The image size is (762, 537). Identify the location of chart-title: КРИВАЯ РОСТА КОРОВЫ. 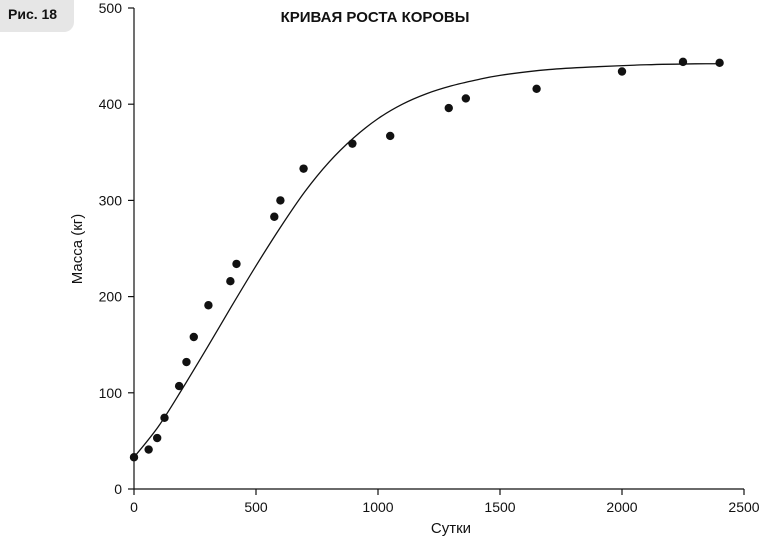
(375, 17).